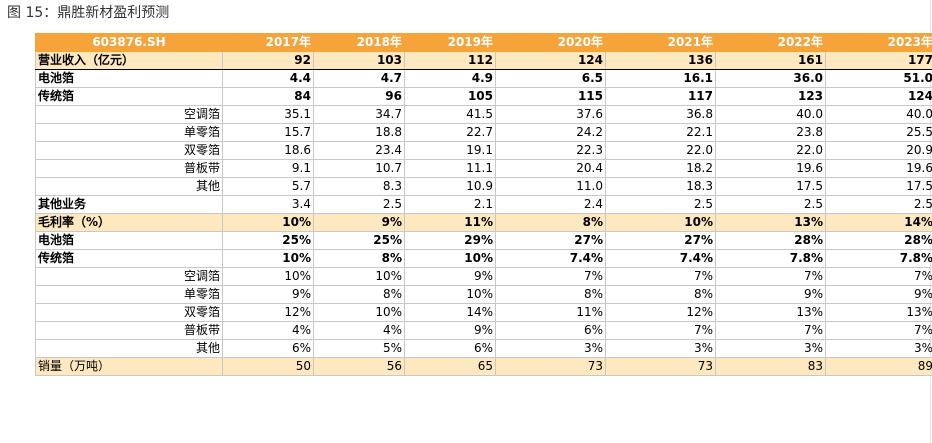  I want to click on row-value: 18.8, so click(359, 132).